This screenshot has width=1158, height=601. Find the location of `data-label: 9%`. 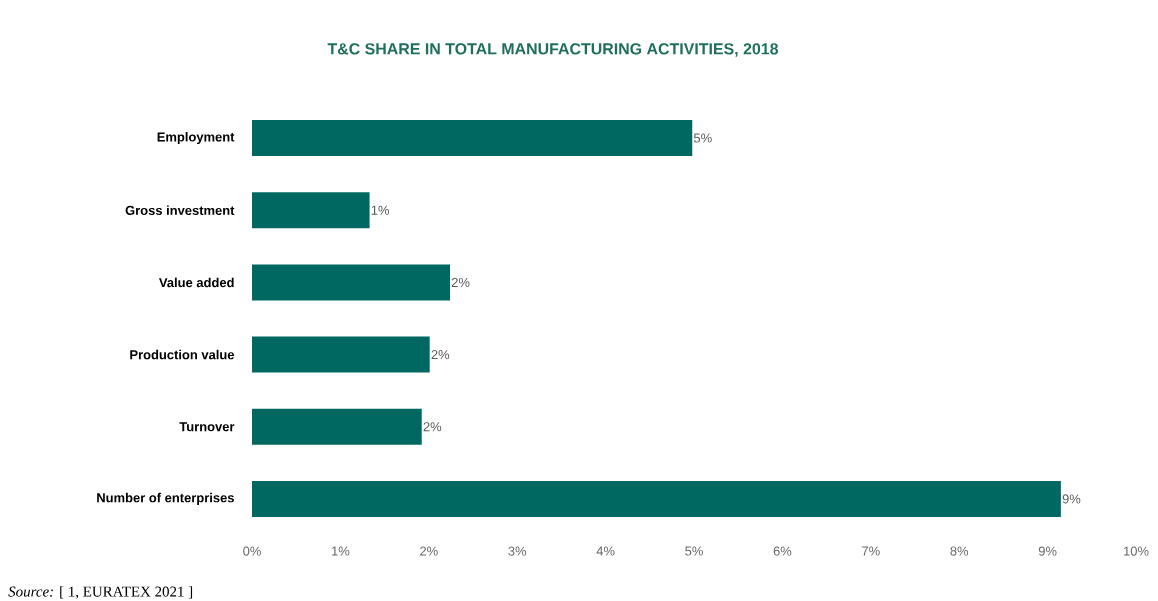

data-label: 9% is located at coordinates (1071, 499).